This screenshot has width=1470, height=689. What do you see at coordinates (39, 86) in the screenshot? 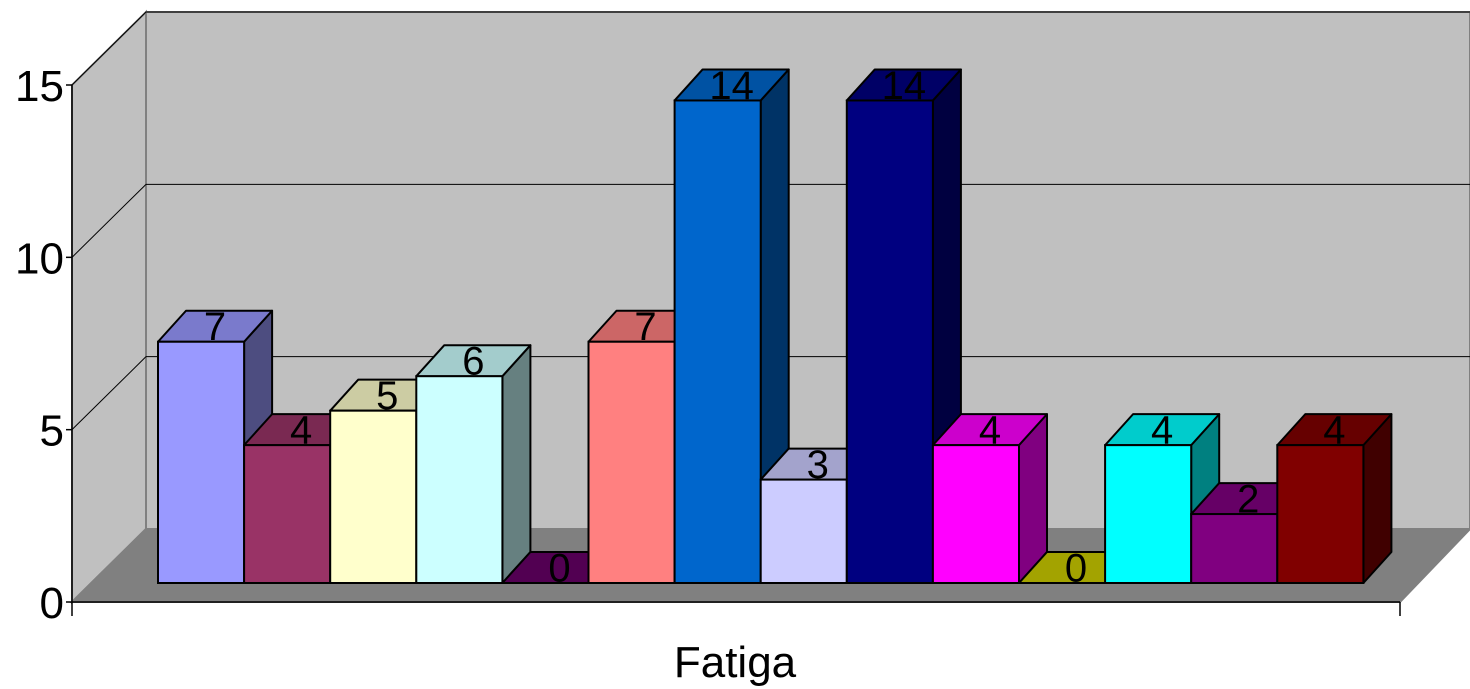
I see `y-tick-label: 15` at bounding box center [39, 86].